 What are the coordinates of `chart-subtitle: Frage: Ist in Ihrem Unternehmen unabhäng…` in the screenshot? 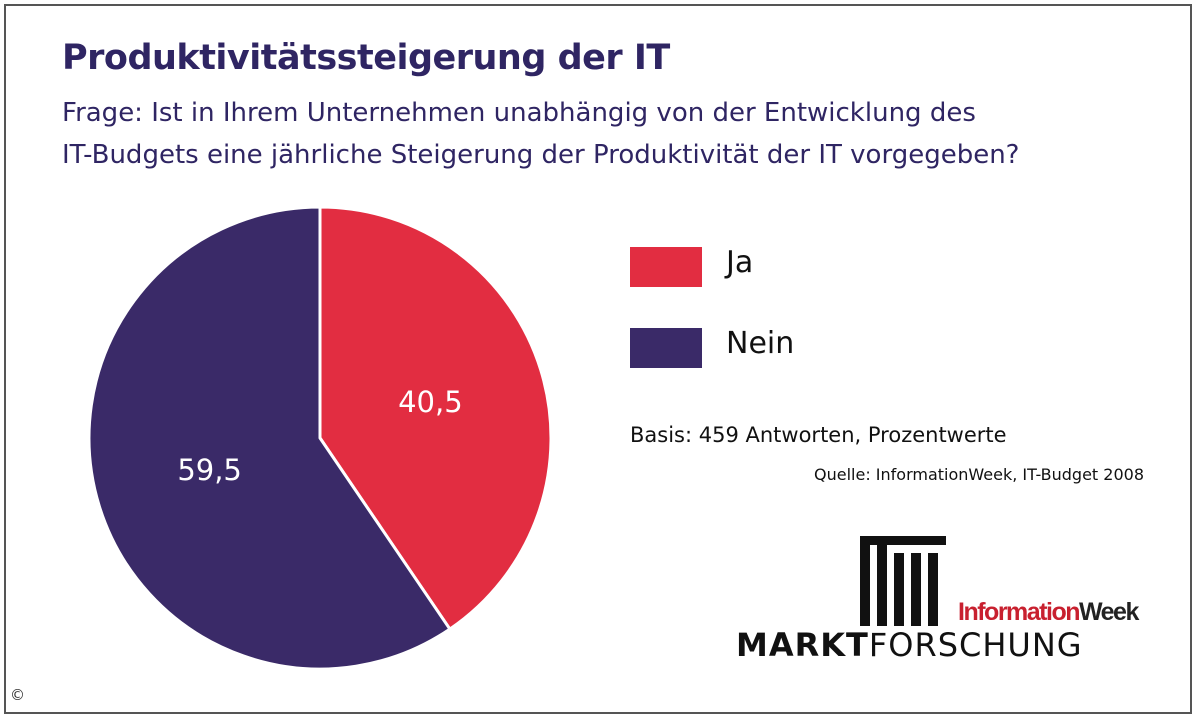 It's located at (612, 134).